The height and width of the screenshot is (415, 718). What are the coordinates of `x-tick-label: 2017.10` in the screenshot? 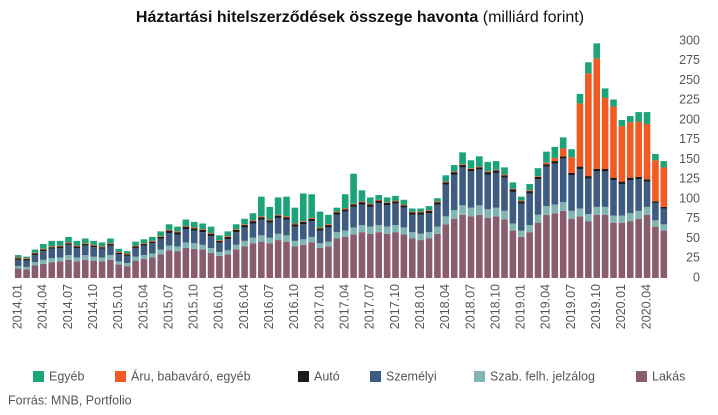 It's located at (395, 306).